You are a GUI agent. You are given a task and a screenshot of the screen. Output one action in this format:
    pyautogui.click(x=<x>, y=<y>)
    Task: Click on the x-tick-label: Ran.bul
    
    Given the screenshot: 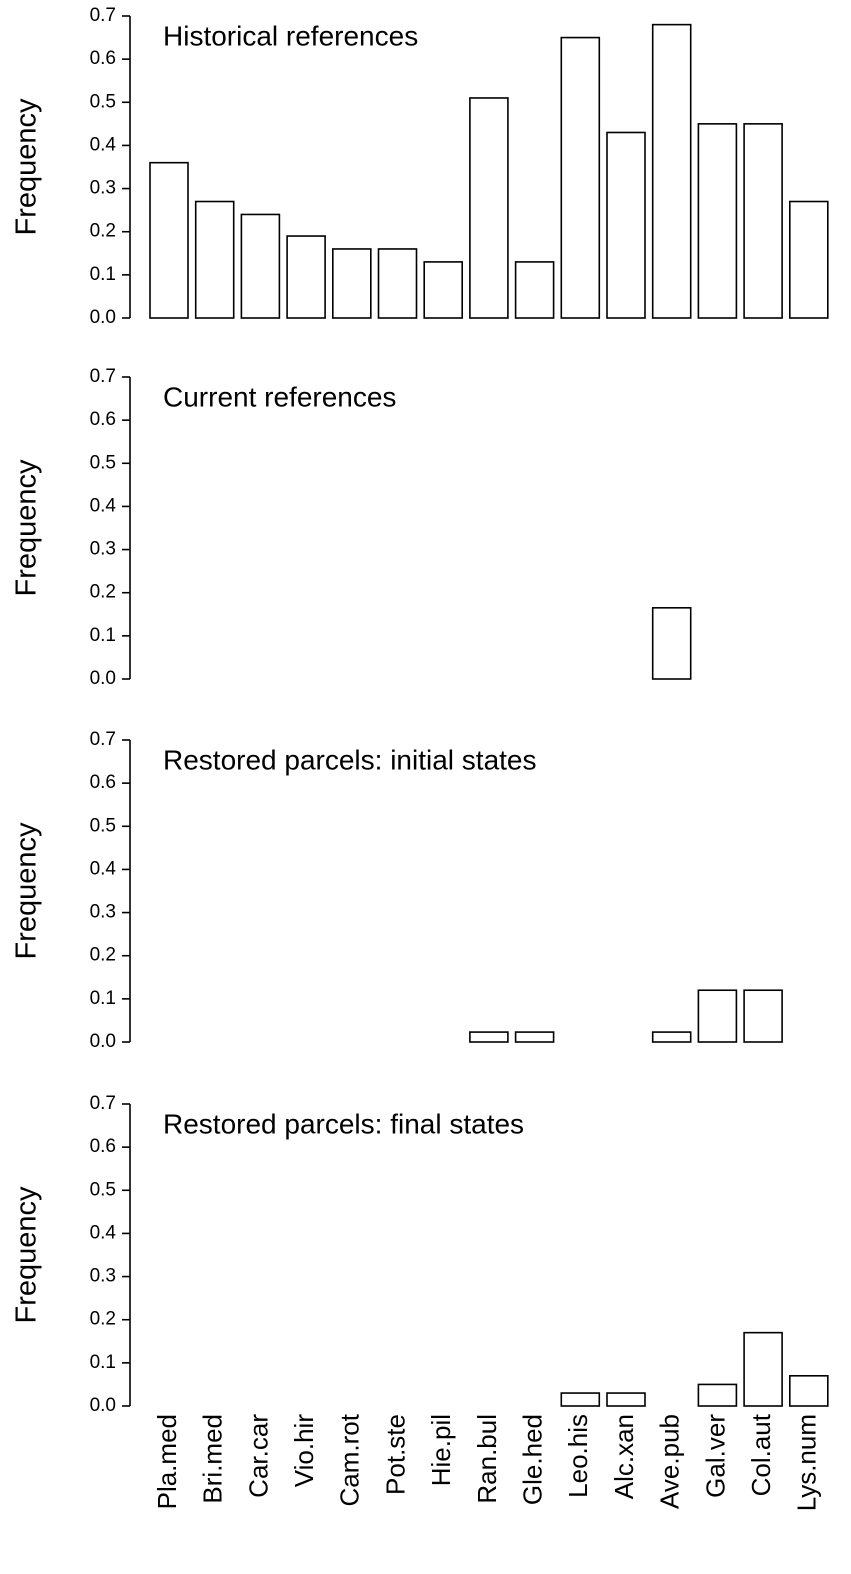 What is the action you would take?
    pyautogui.click(x=487, y=1459)
    